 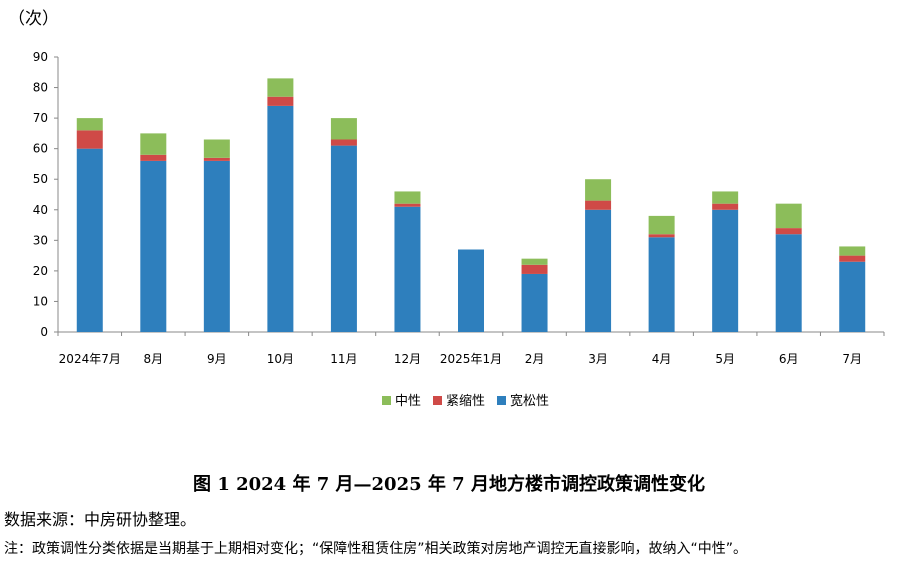 I want to click on legend-label: 宽松性, so click(x=529, y=401).